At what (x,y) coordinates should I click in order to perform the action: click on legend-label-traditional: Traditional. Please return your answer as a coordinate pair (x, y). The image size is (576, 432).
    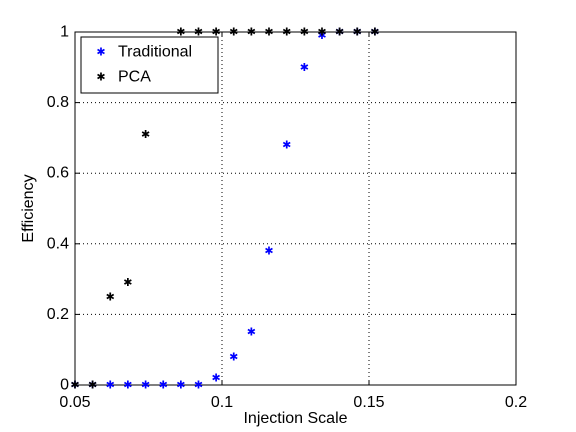
    Looking at the image, I should click on (155, 52).